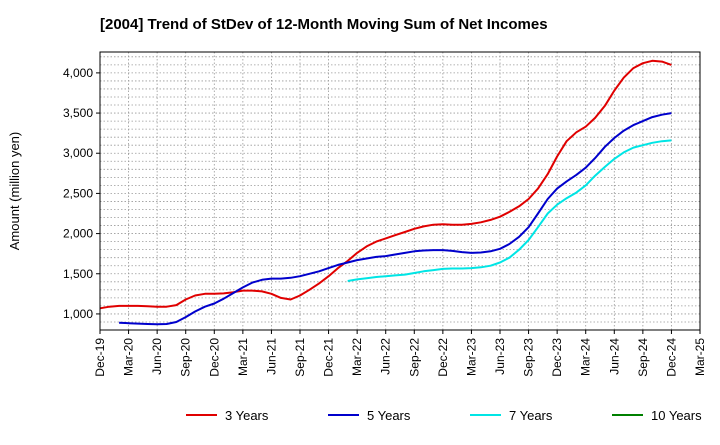  Describe the element at coordinates (157, 356) in the screenshot. I see `x-tick-label: Jun-20` at that location.